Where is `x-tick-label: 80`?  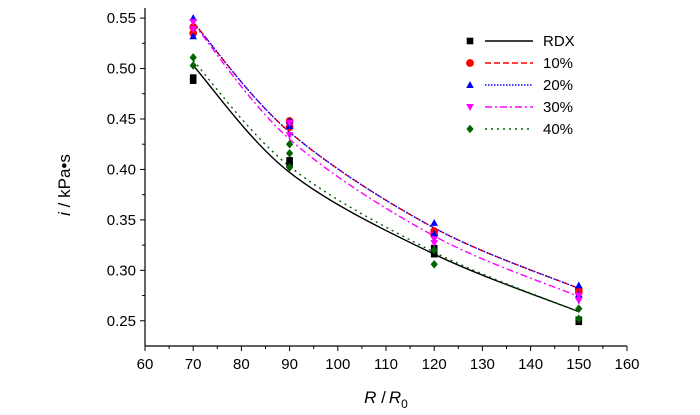
x-tick-label: 80 is located at coordinates (241, 364).